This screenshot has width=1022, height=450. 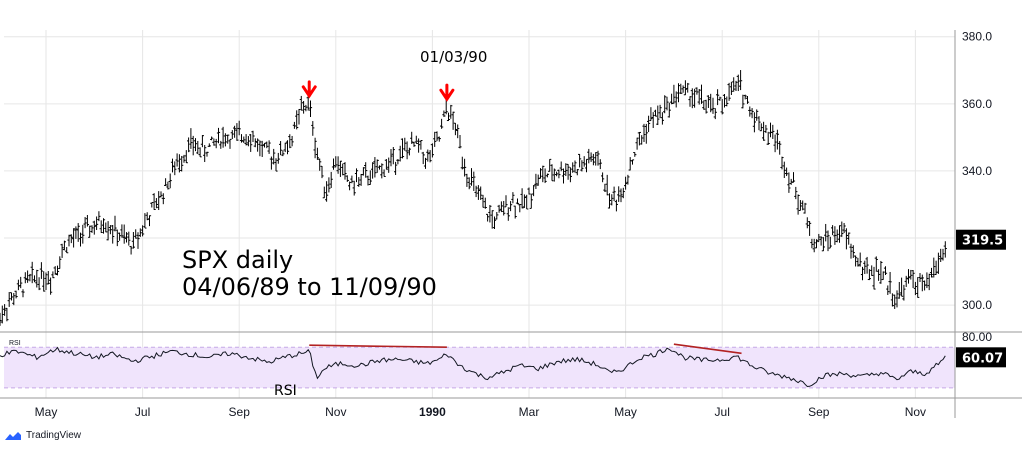 What do you see at coordinates (707, 349) in the screenshot?
I see `rsi-divergence-line` at bounding box center [707, 349].